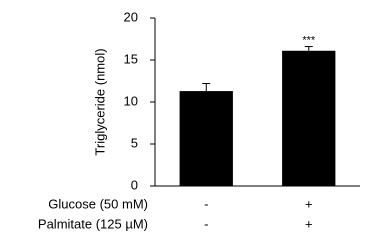  I want to click on y-tick-label: 15, so click(131, 58).